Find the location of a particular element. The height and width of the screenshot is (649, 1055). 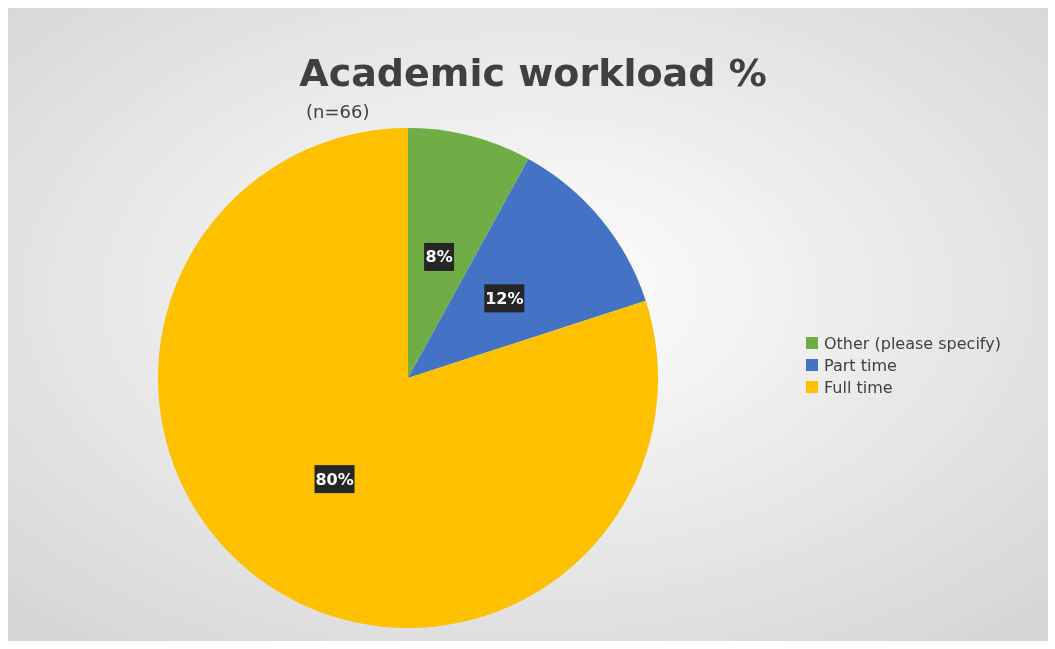

chart-title: Academic workload % is located at coordinates (533, 73).